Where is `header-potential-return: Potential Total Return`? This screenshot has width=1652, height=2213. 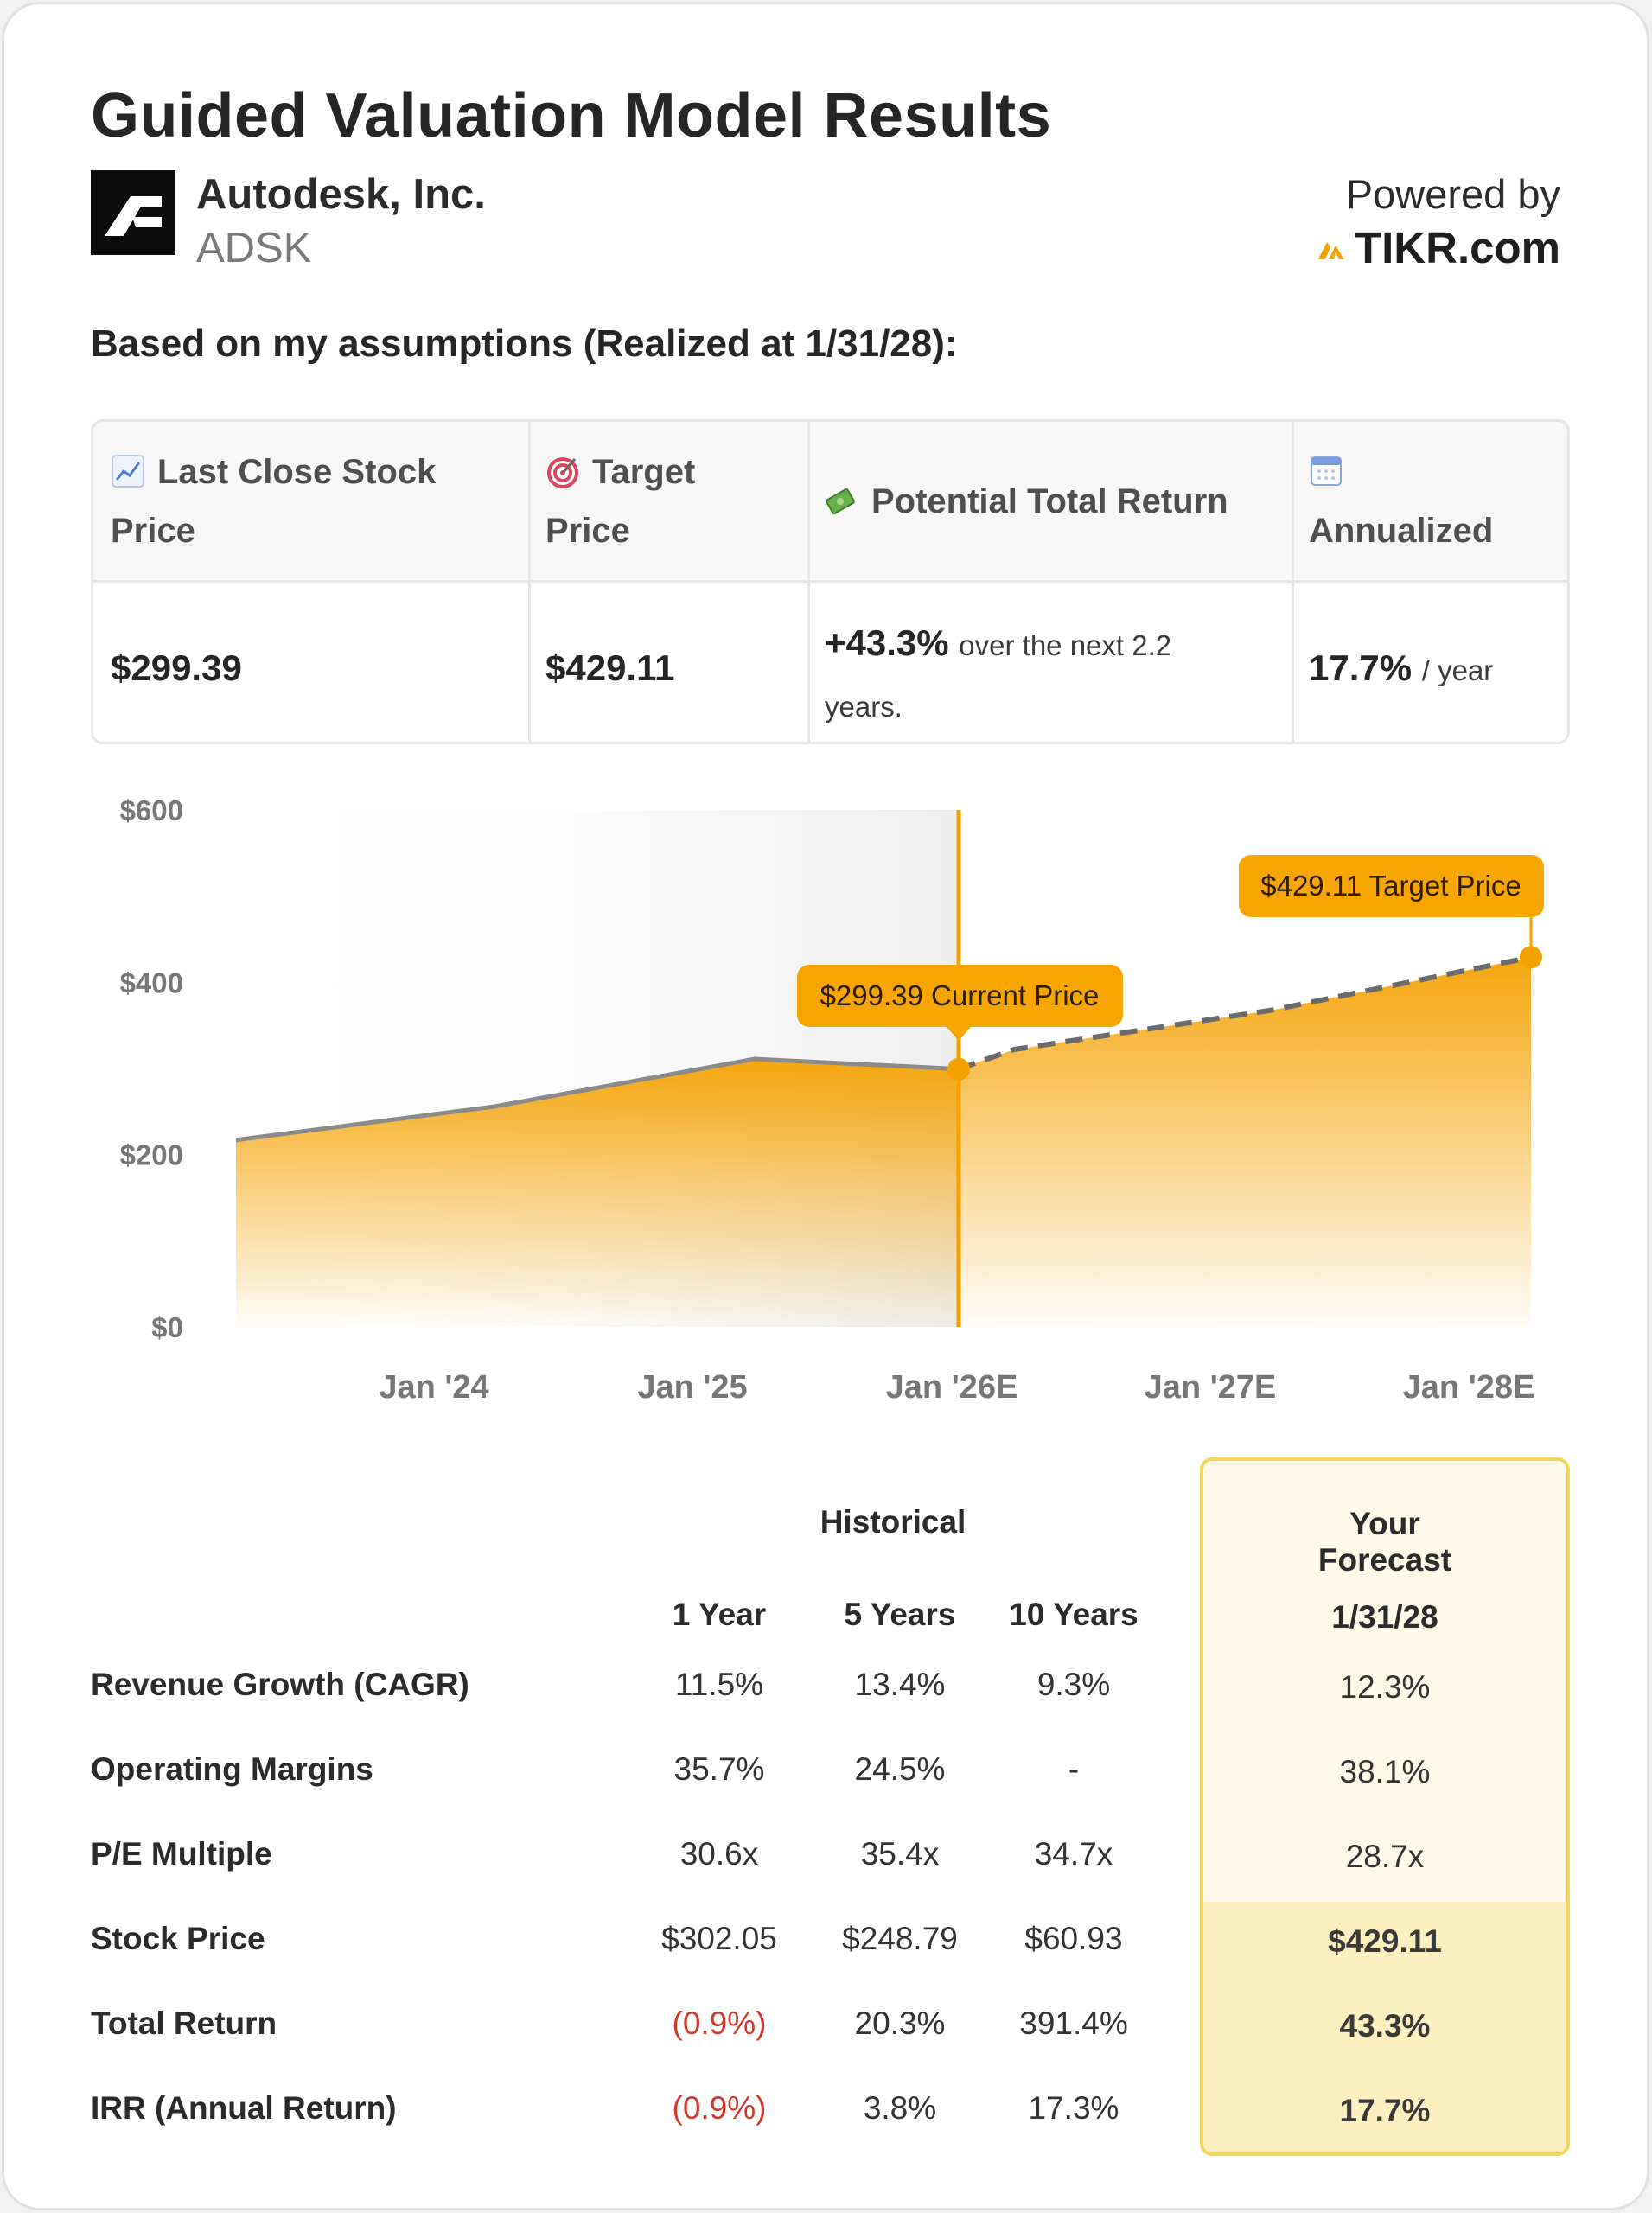
header-potential-return: Potential Total Return is located at coordinates (1026, 501).